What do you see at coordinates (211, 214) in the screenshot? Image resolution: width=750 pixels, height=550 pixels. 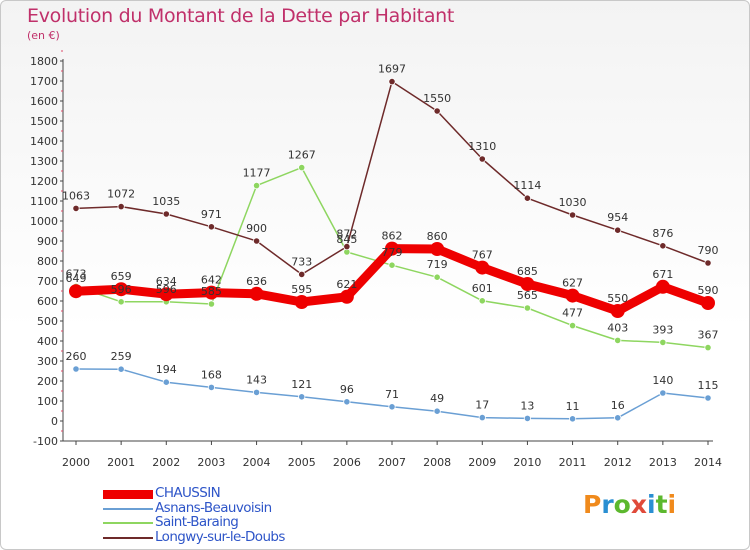 I see `data-label: 971` at bounding box center [211, 214].